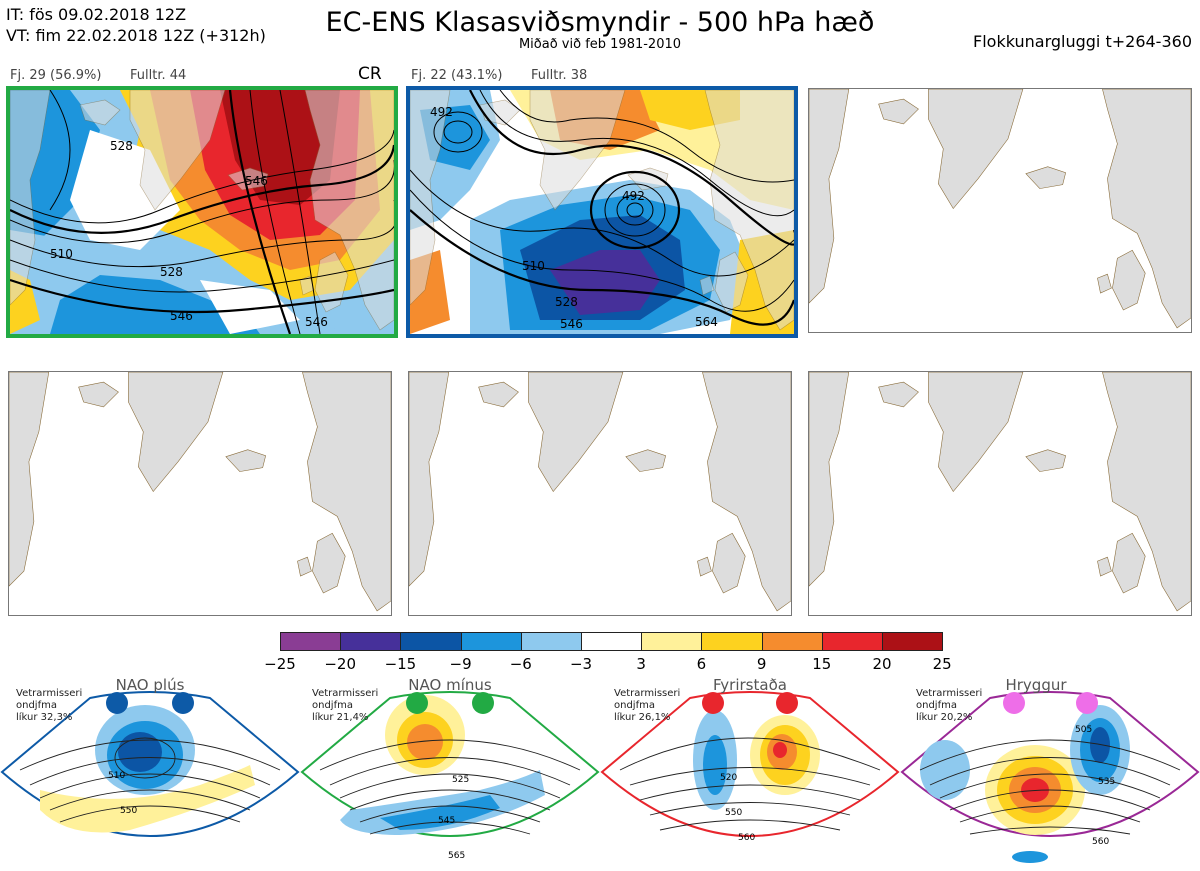  What do you see at coordinates (158, 75) in the screenshot?
I see `cluster-1-members: Fulltr. 44` at bounding box center [158, 75].